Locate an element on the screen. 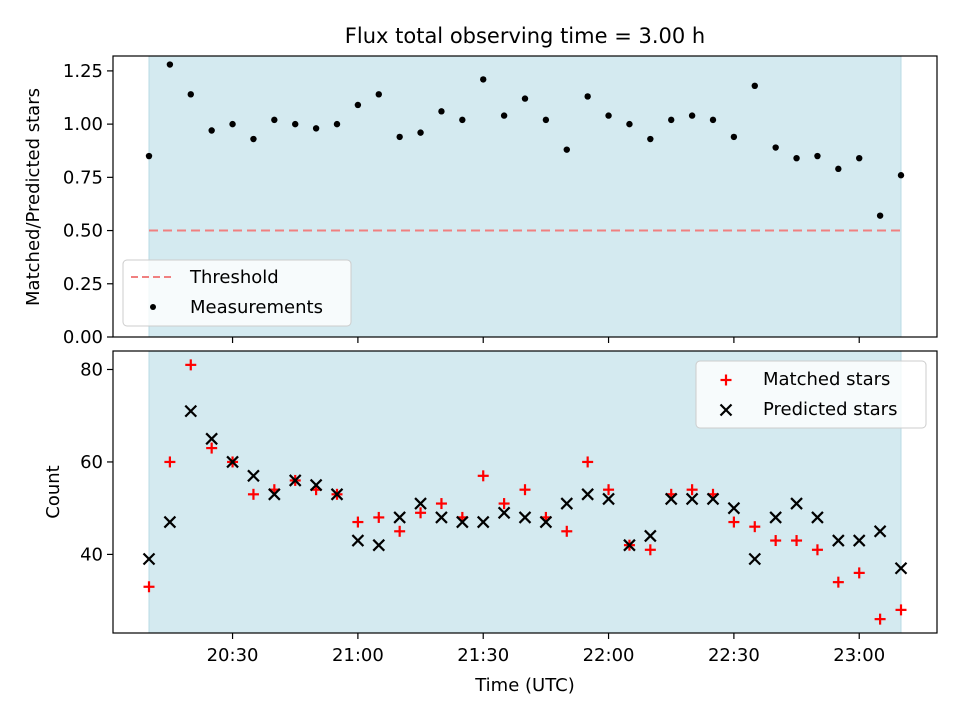 The height and width of the screenshot is (720, 960). x-tick-label: 22:00 is located at coordinates (609, 655).